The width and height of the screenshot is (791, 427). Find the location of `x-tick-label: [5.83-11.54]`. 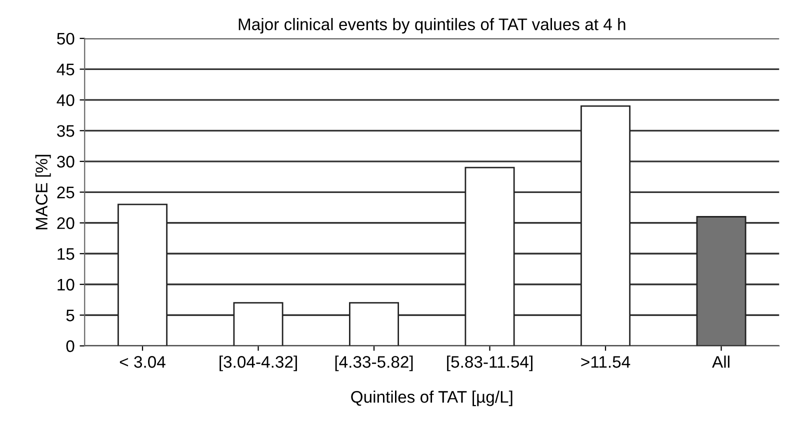

x-tick-label: [5.83-11.54] is located at coordinates (489, 364).